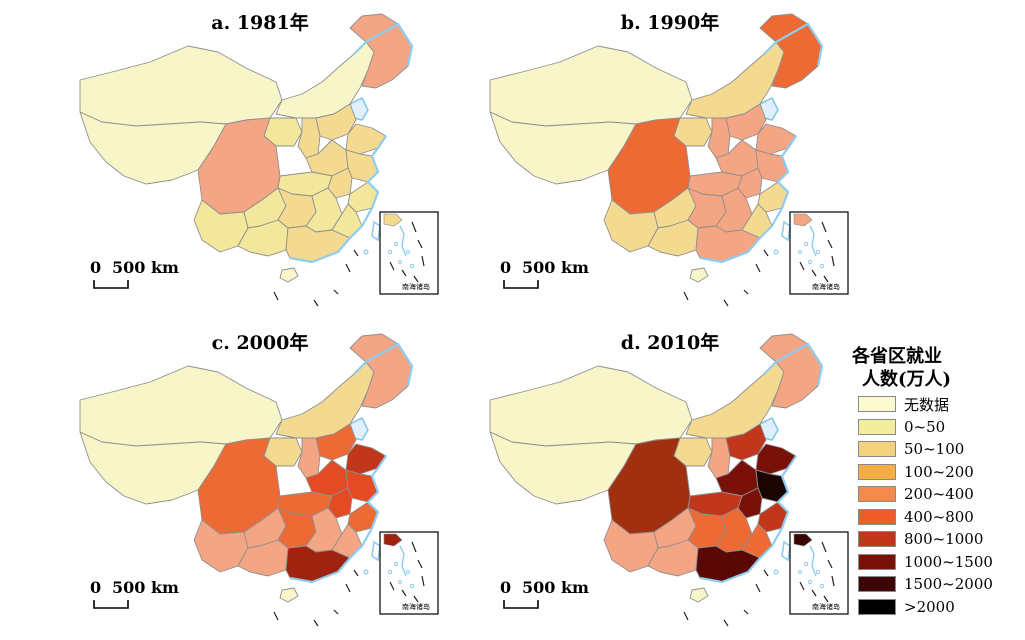 This screenshot has height=640, width=1025. Describe the element at coordinates (670, 343) in the screenshot. I see `panel-title-d: d. 2010年` at that location.